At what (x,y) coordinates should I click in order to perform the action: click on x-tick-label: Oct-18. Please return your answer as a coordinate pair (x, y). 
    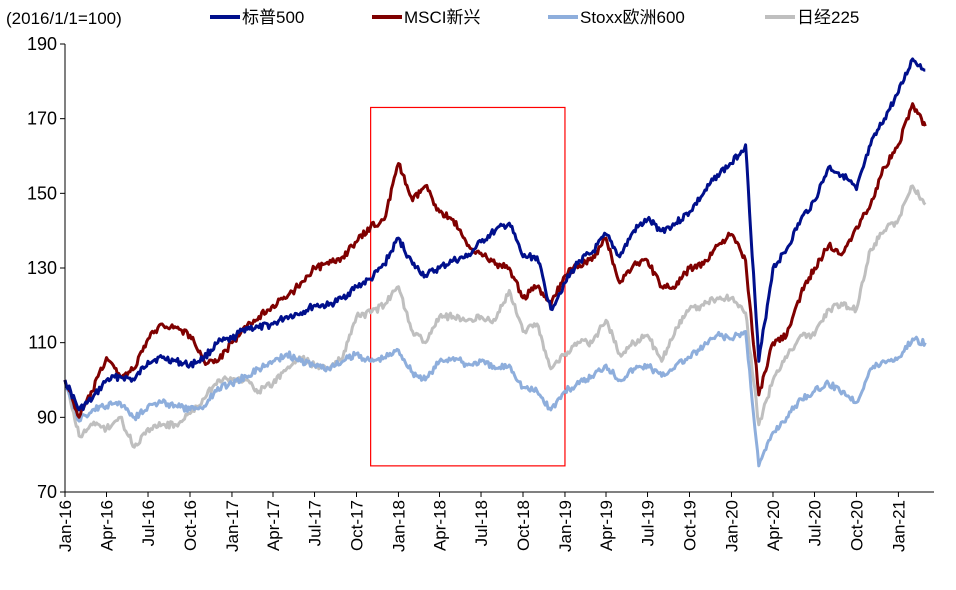
    Looking at the image, I should click on (523, 525).